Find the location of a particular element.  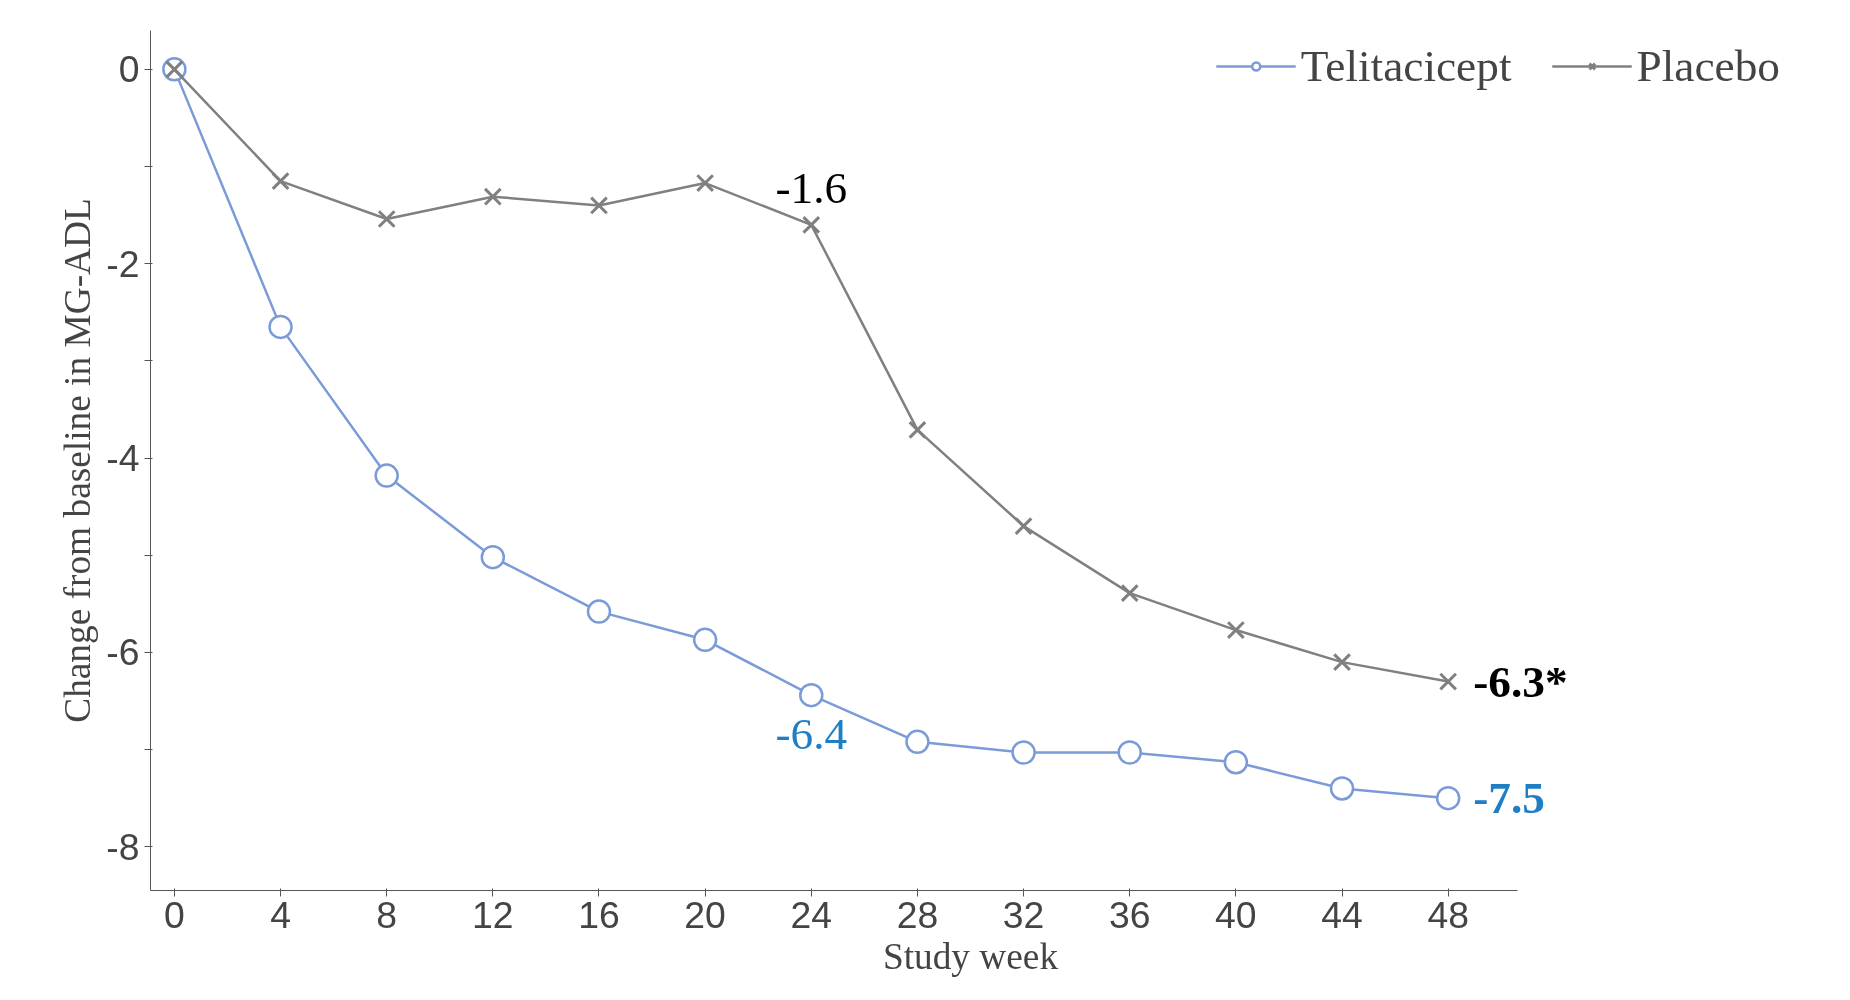

y-tick-label: -6 is located at coordinates (123, 652).